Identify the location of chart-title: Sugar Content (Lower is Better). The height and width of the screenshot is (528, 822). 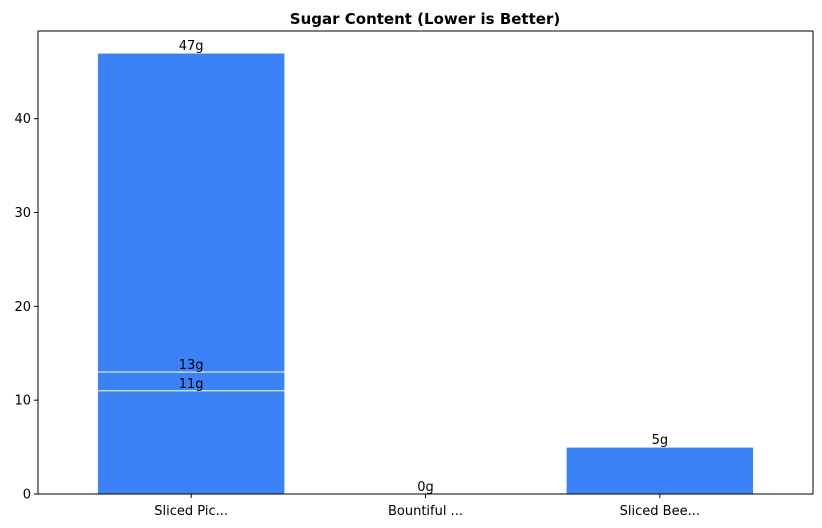
(425, 19).